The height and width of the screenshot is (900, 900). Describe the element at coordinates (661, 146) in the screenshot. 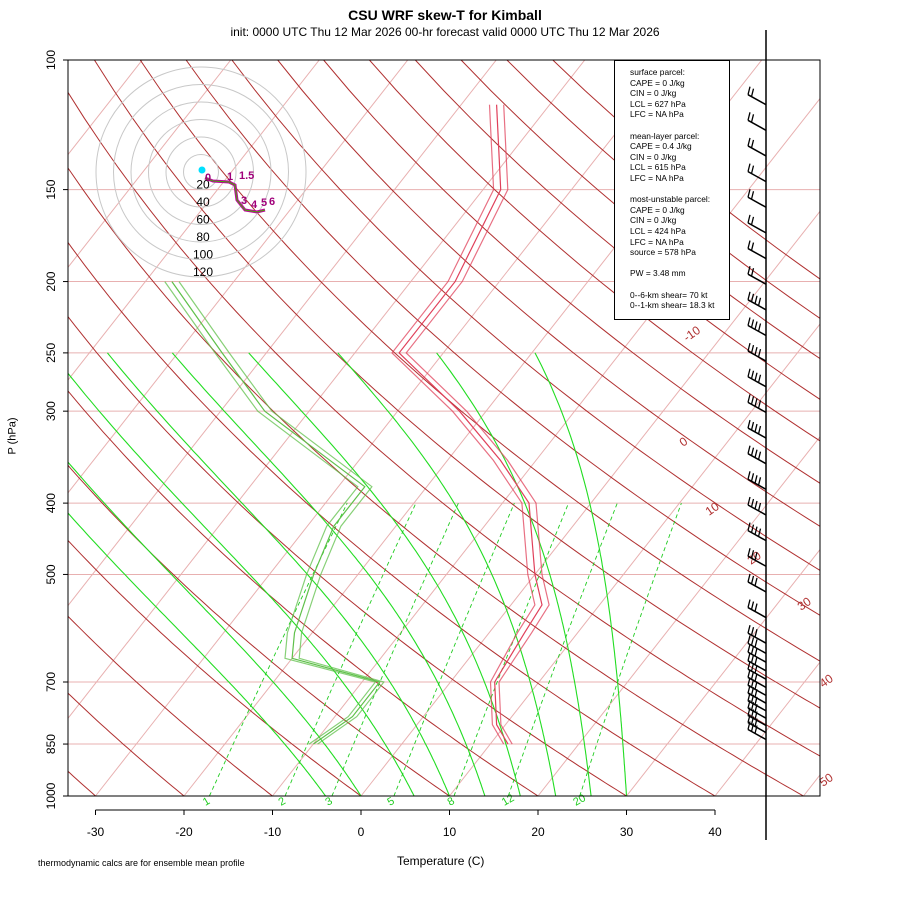

I see `info-line: CAPE = 0.4 J/kg` at that location.